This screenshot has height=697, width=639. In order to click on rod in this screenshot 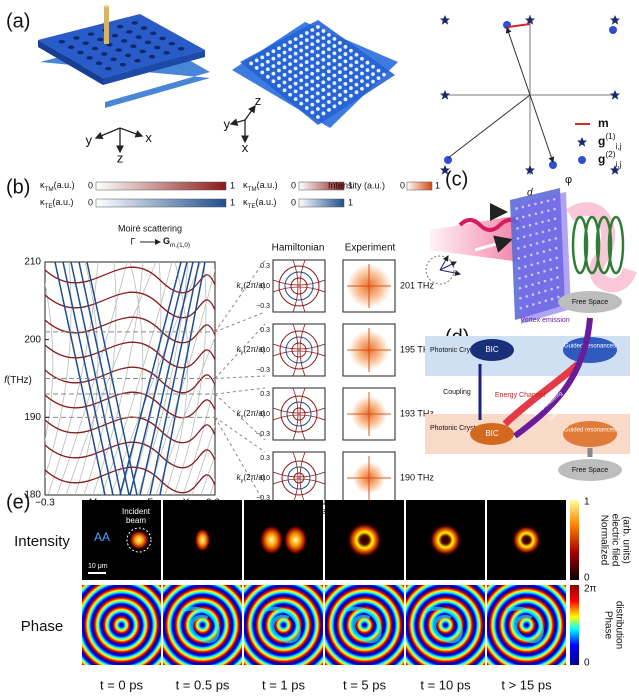, I will do `click(106, 25)`.